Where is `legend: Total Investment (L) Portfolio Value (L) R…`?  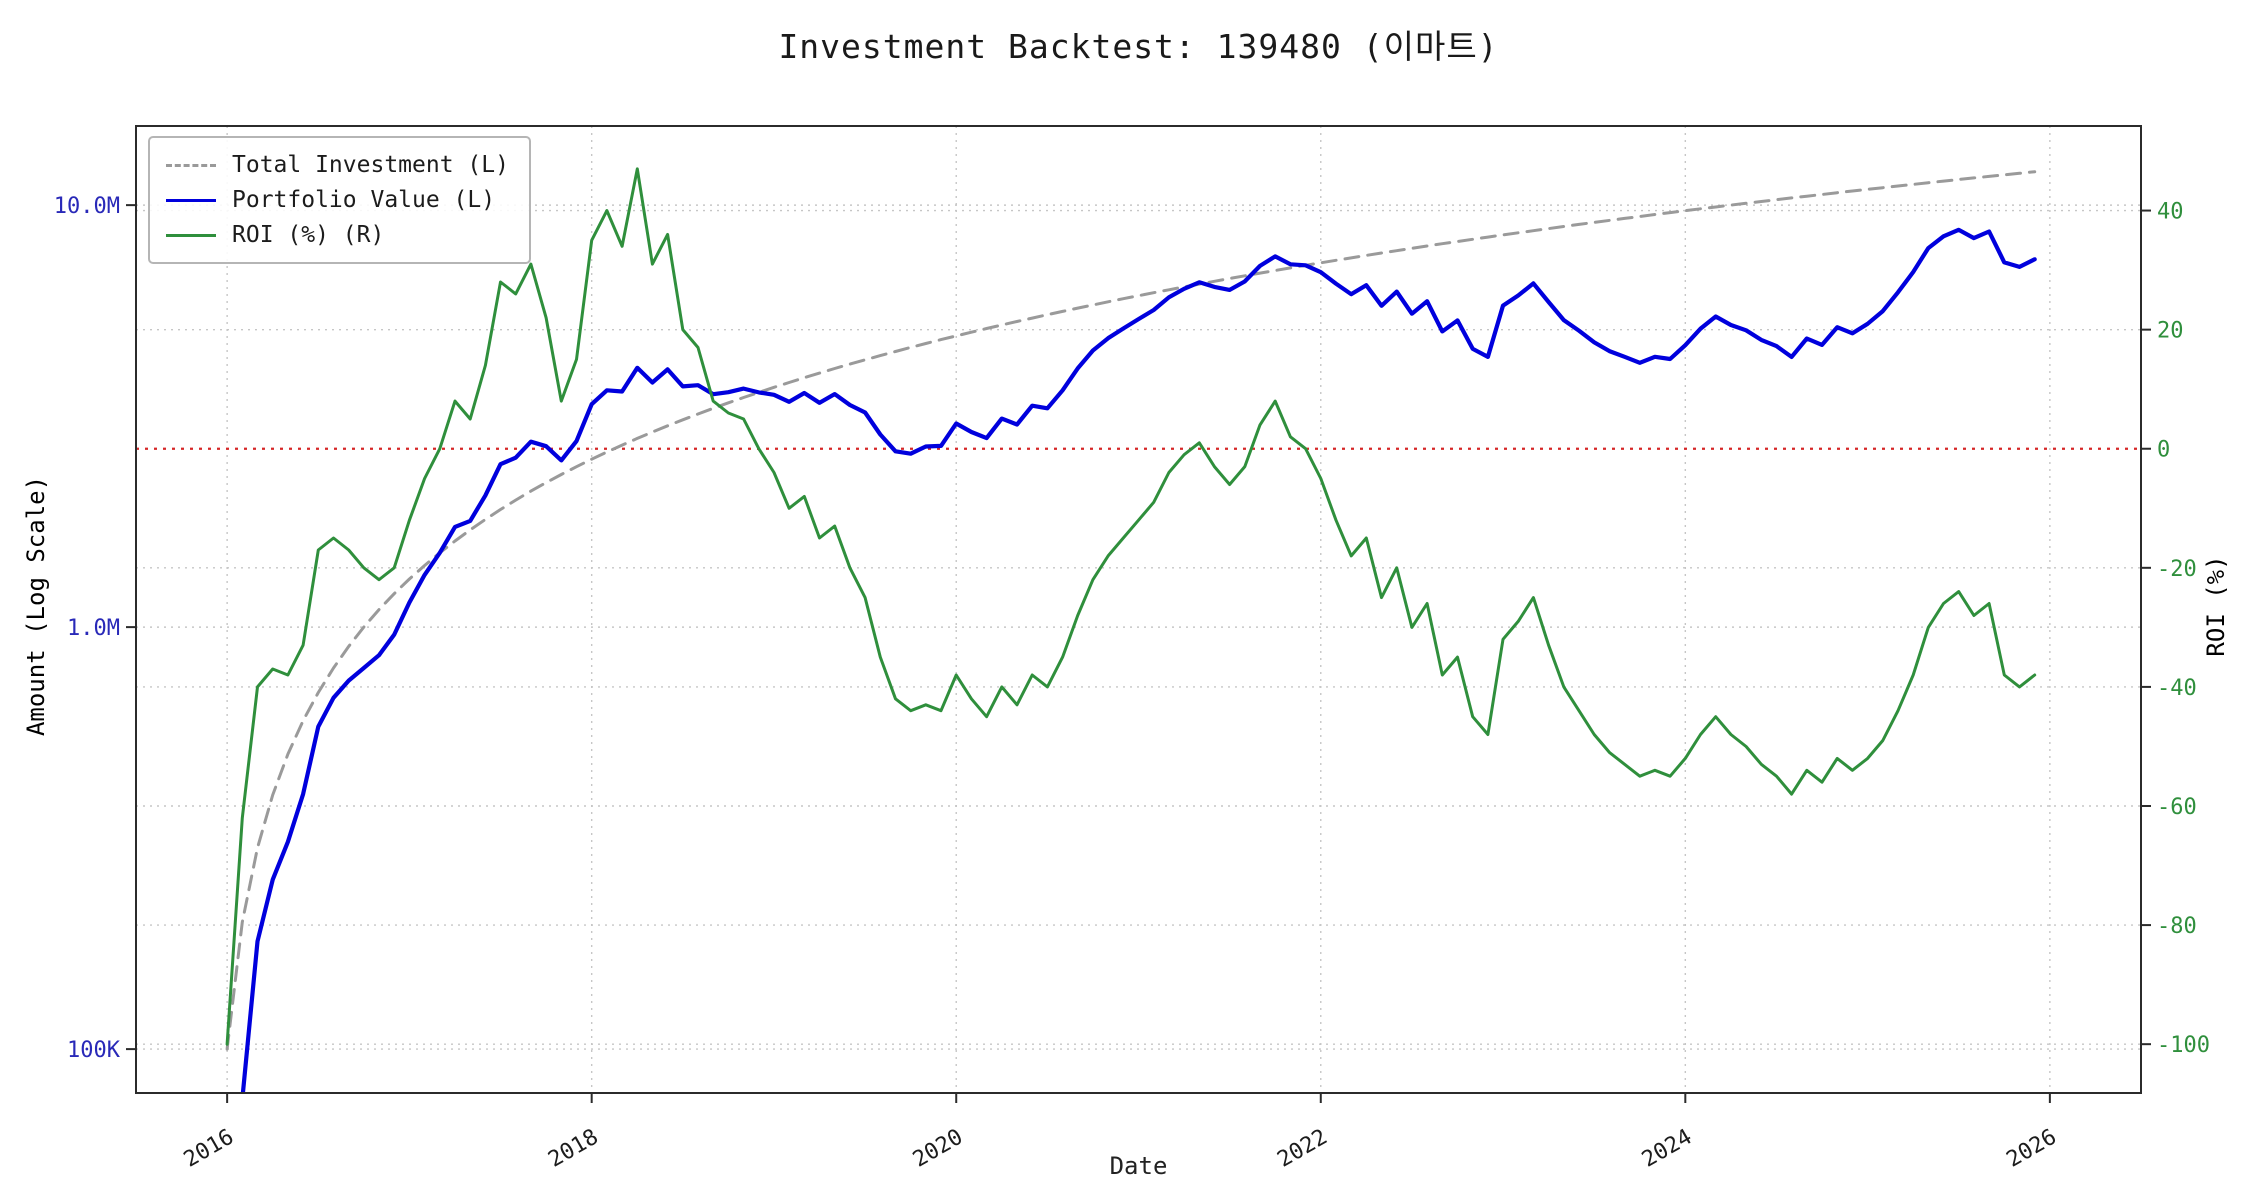
legend: Total Investment (L) Portfolio Value (L) R… is located at coordinates (339, 200).